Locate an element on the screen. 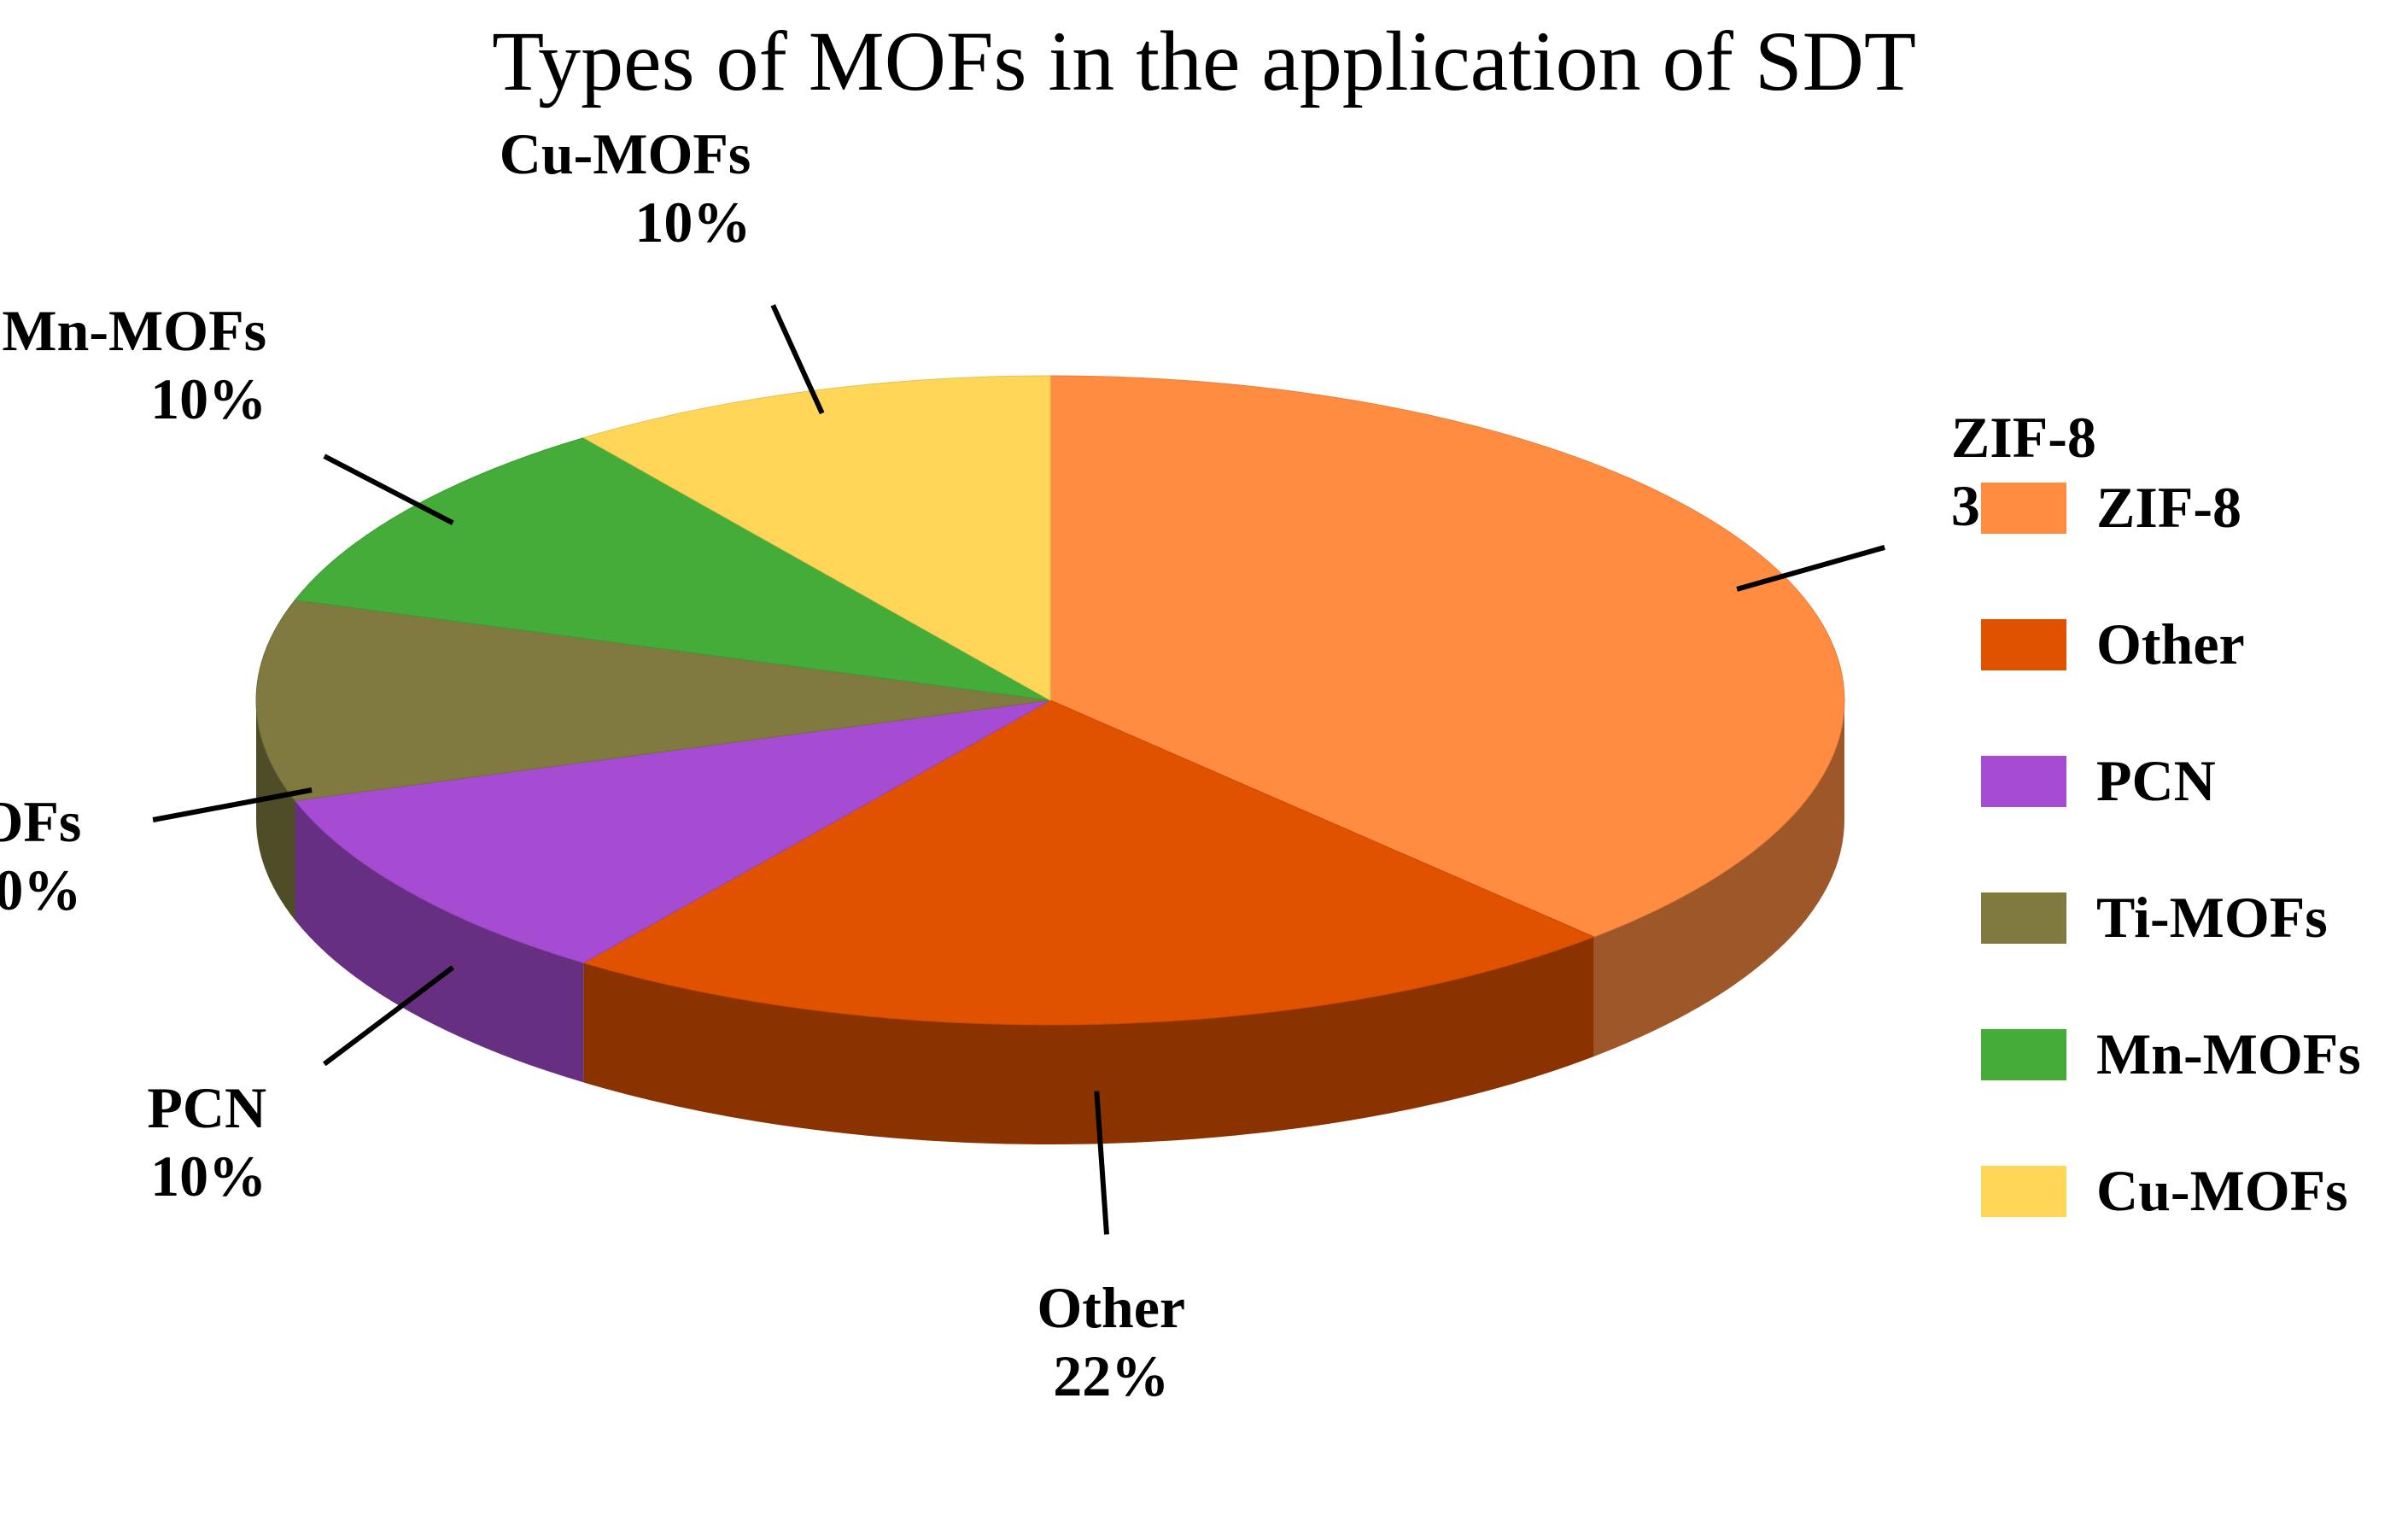  legend-label-pcn: PCN is located at coordinates (2156, 781).